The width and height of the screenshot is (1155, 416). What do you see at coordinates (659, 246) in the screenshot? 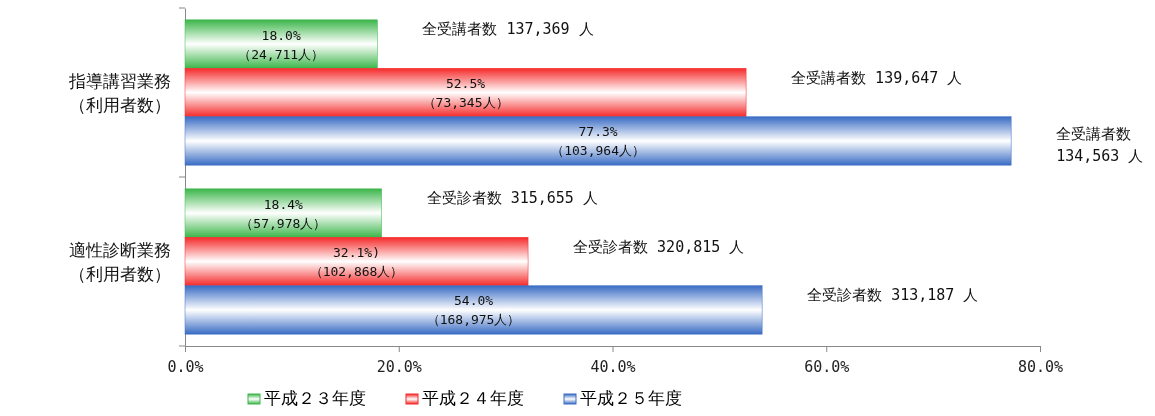
I see `annotation: 全受診者数 320,815 人` at bounding box center [659, 246].